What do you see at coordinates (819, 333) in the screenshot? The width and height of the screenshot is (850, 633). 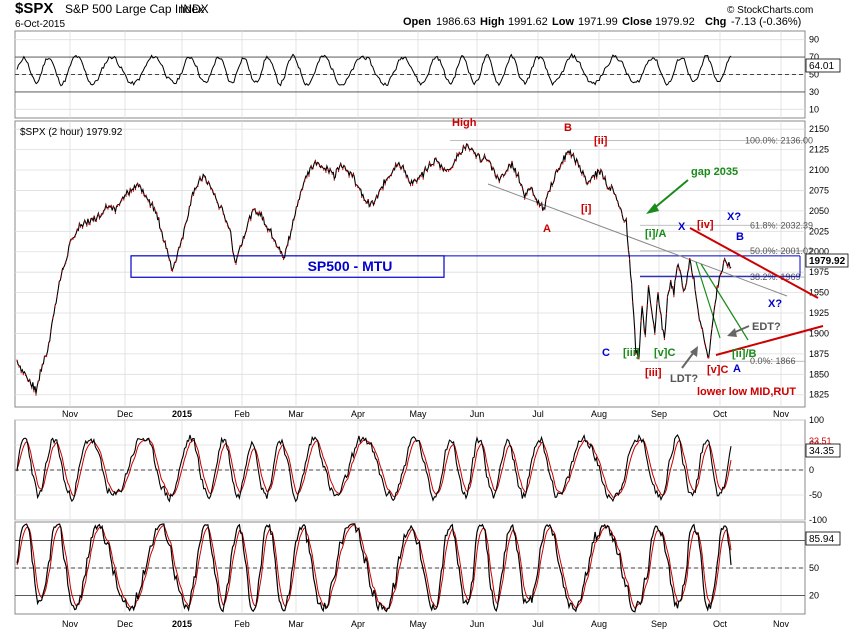 I see `y-tick-label: 1900` at bounding box center [819, 333].